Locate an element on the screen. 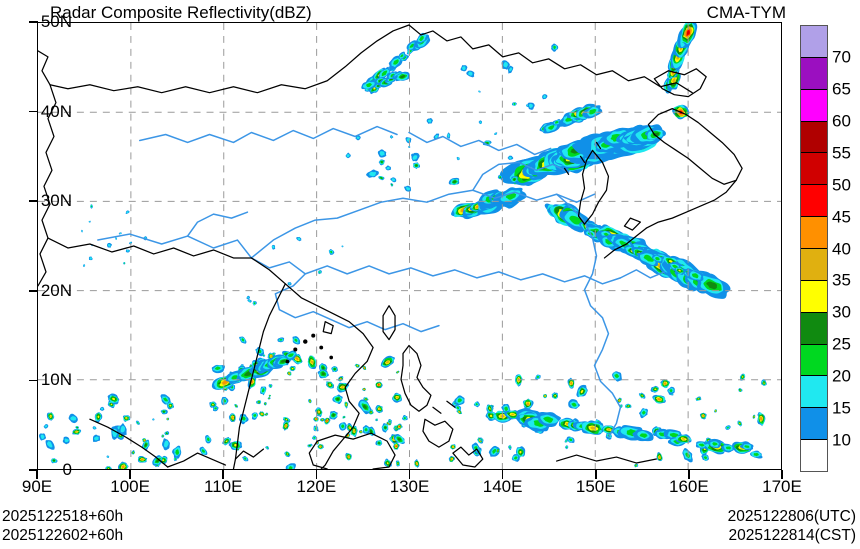  y-tick-label: 50N is located at coordinates (56, 21).